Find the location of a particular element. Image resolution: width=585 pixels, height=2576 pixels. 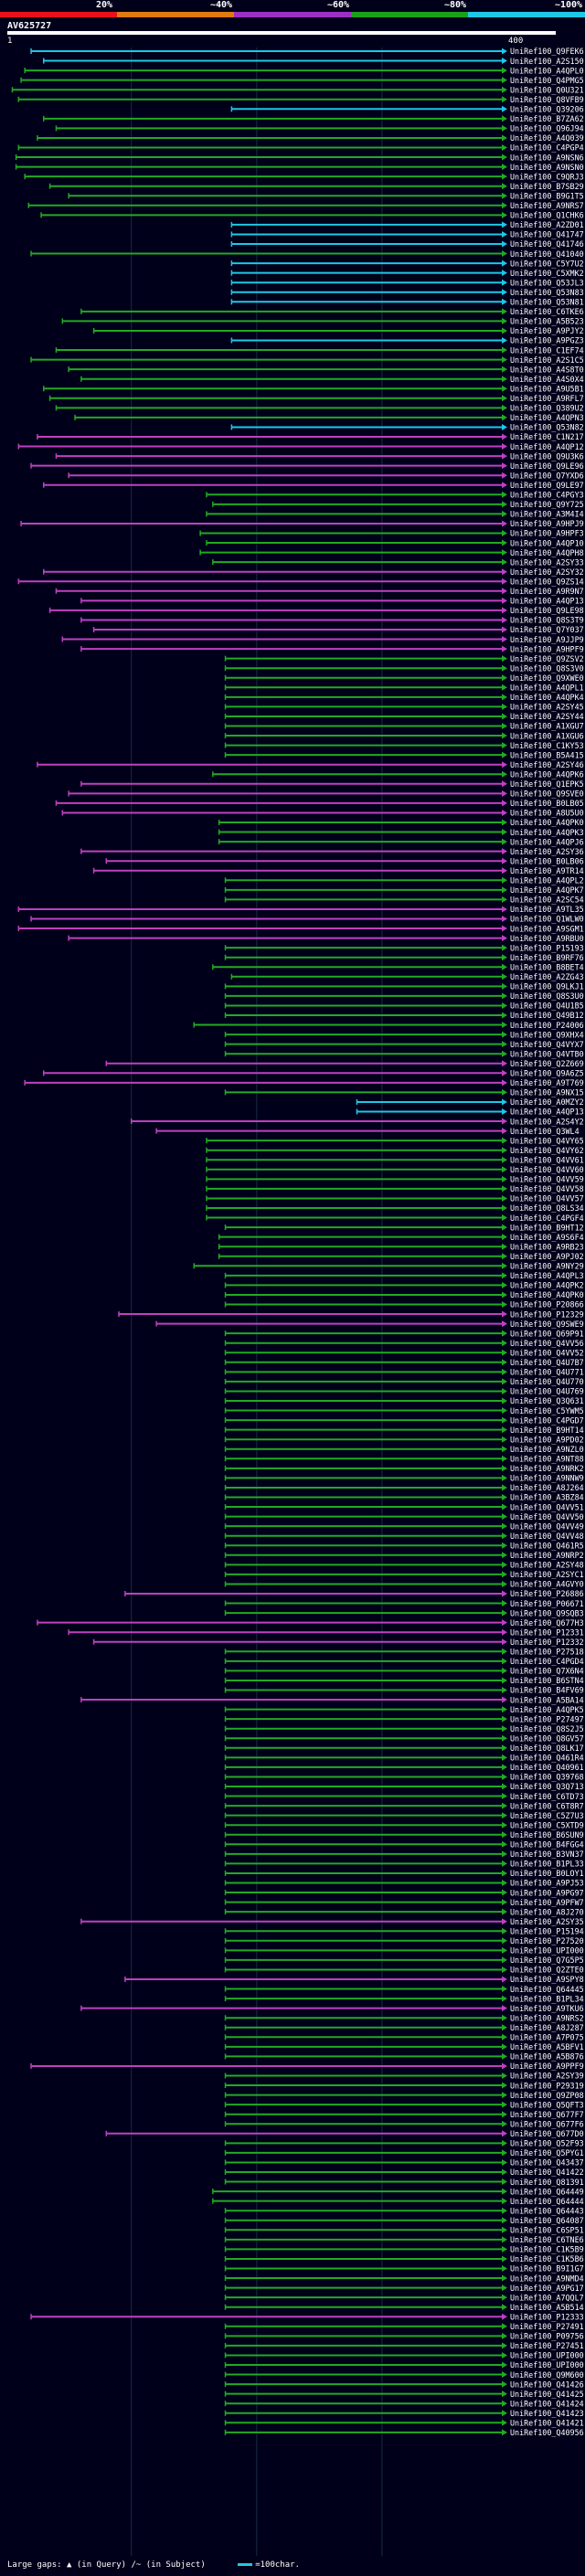

hit-label: UniRef100_C6TNE6 is located at coordinates (547, 2239).